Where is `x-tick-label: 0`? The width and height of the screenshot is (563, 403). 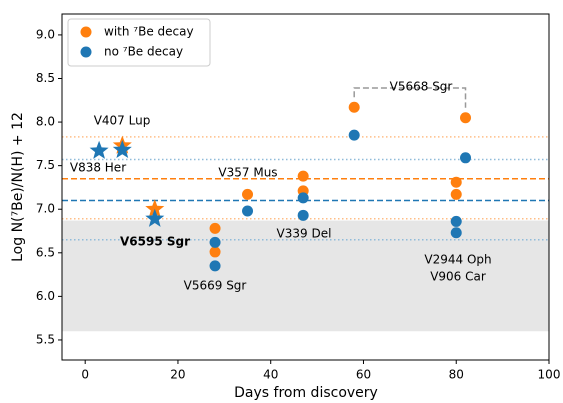 x-tick-label: 0 is located at coordinates (85, 375).